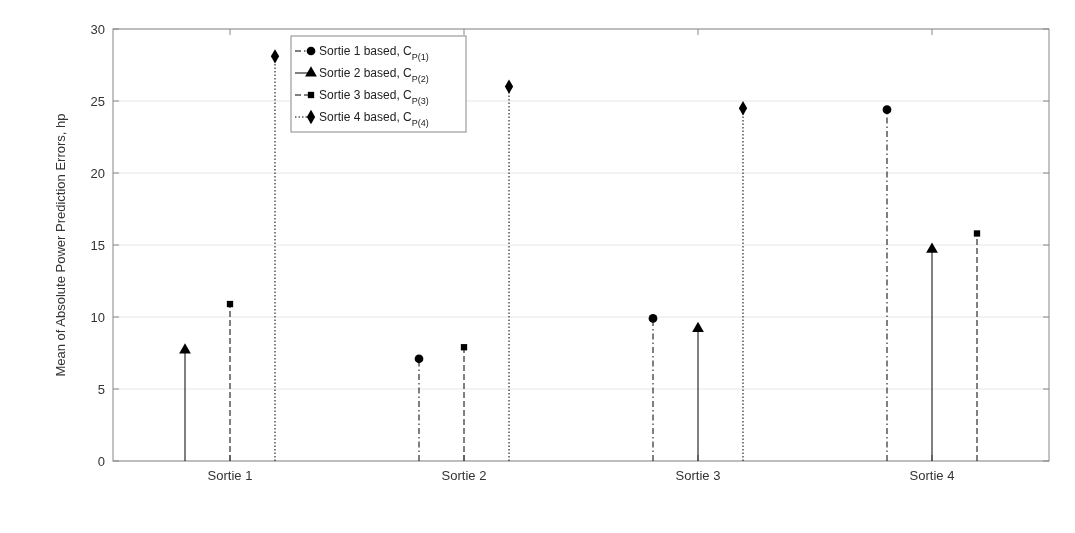 The width and height of the screenshot is (1075, 533). Describe the element at coordinates (374, 97) in the screenshot. I see `legend-label: Sortie 3 based, C$_{P(3)}$` at that location.